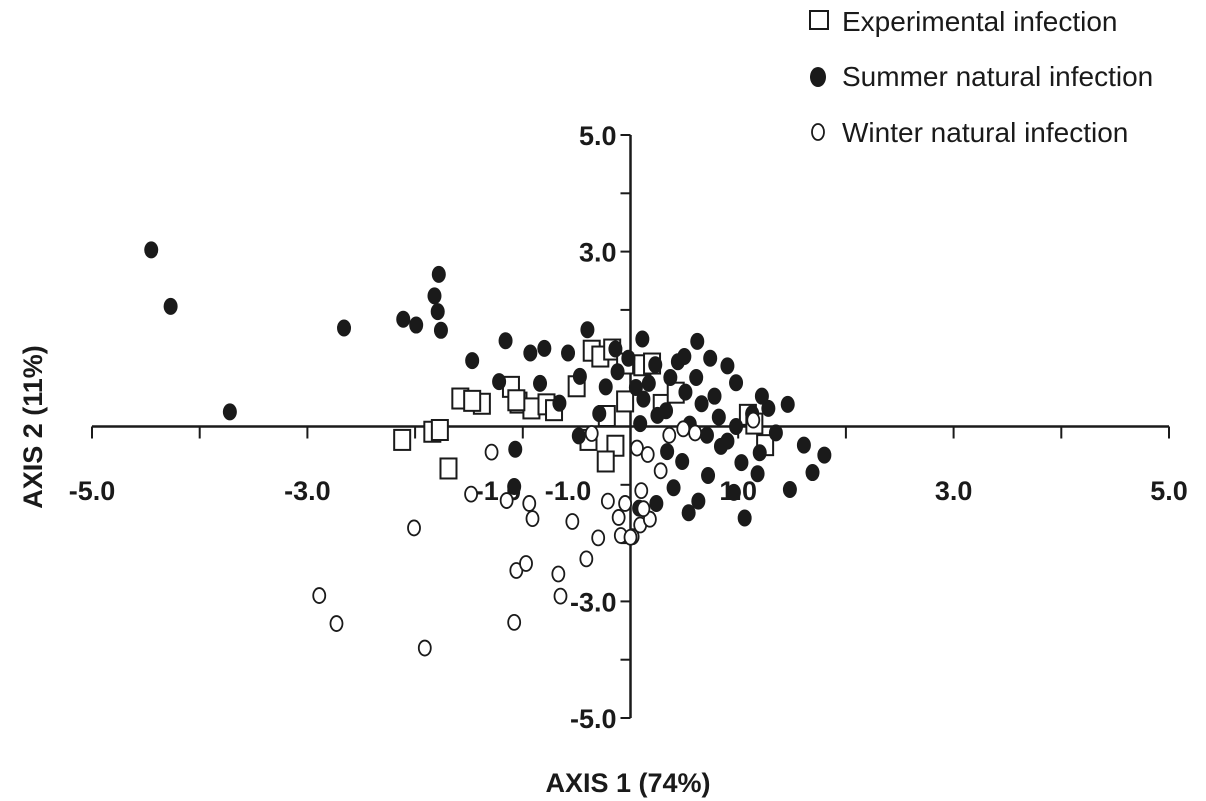 This screenshot has height=801, width=1206. What do you see at coordinates (307, 491) in the screenshot?
I see `x-tick-label: -3.0` at bounding box center [307, 491].